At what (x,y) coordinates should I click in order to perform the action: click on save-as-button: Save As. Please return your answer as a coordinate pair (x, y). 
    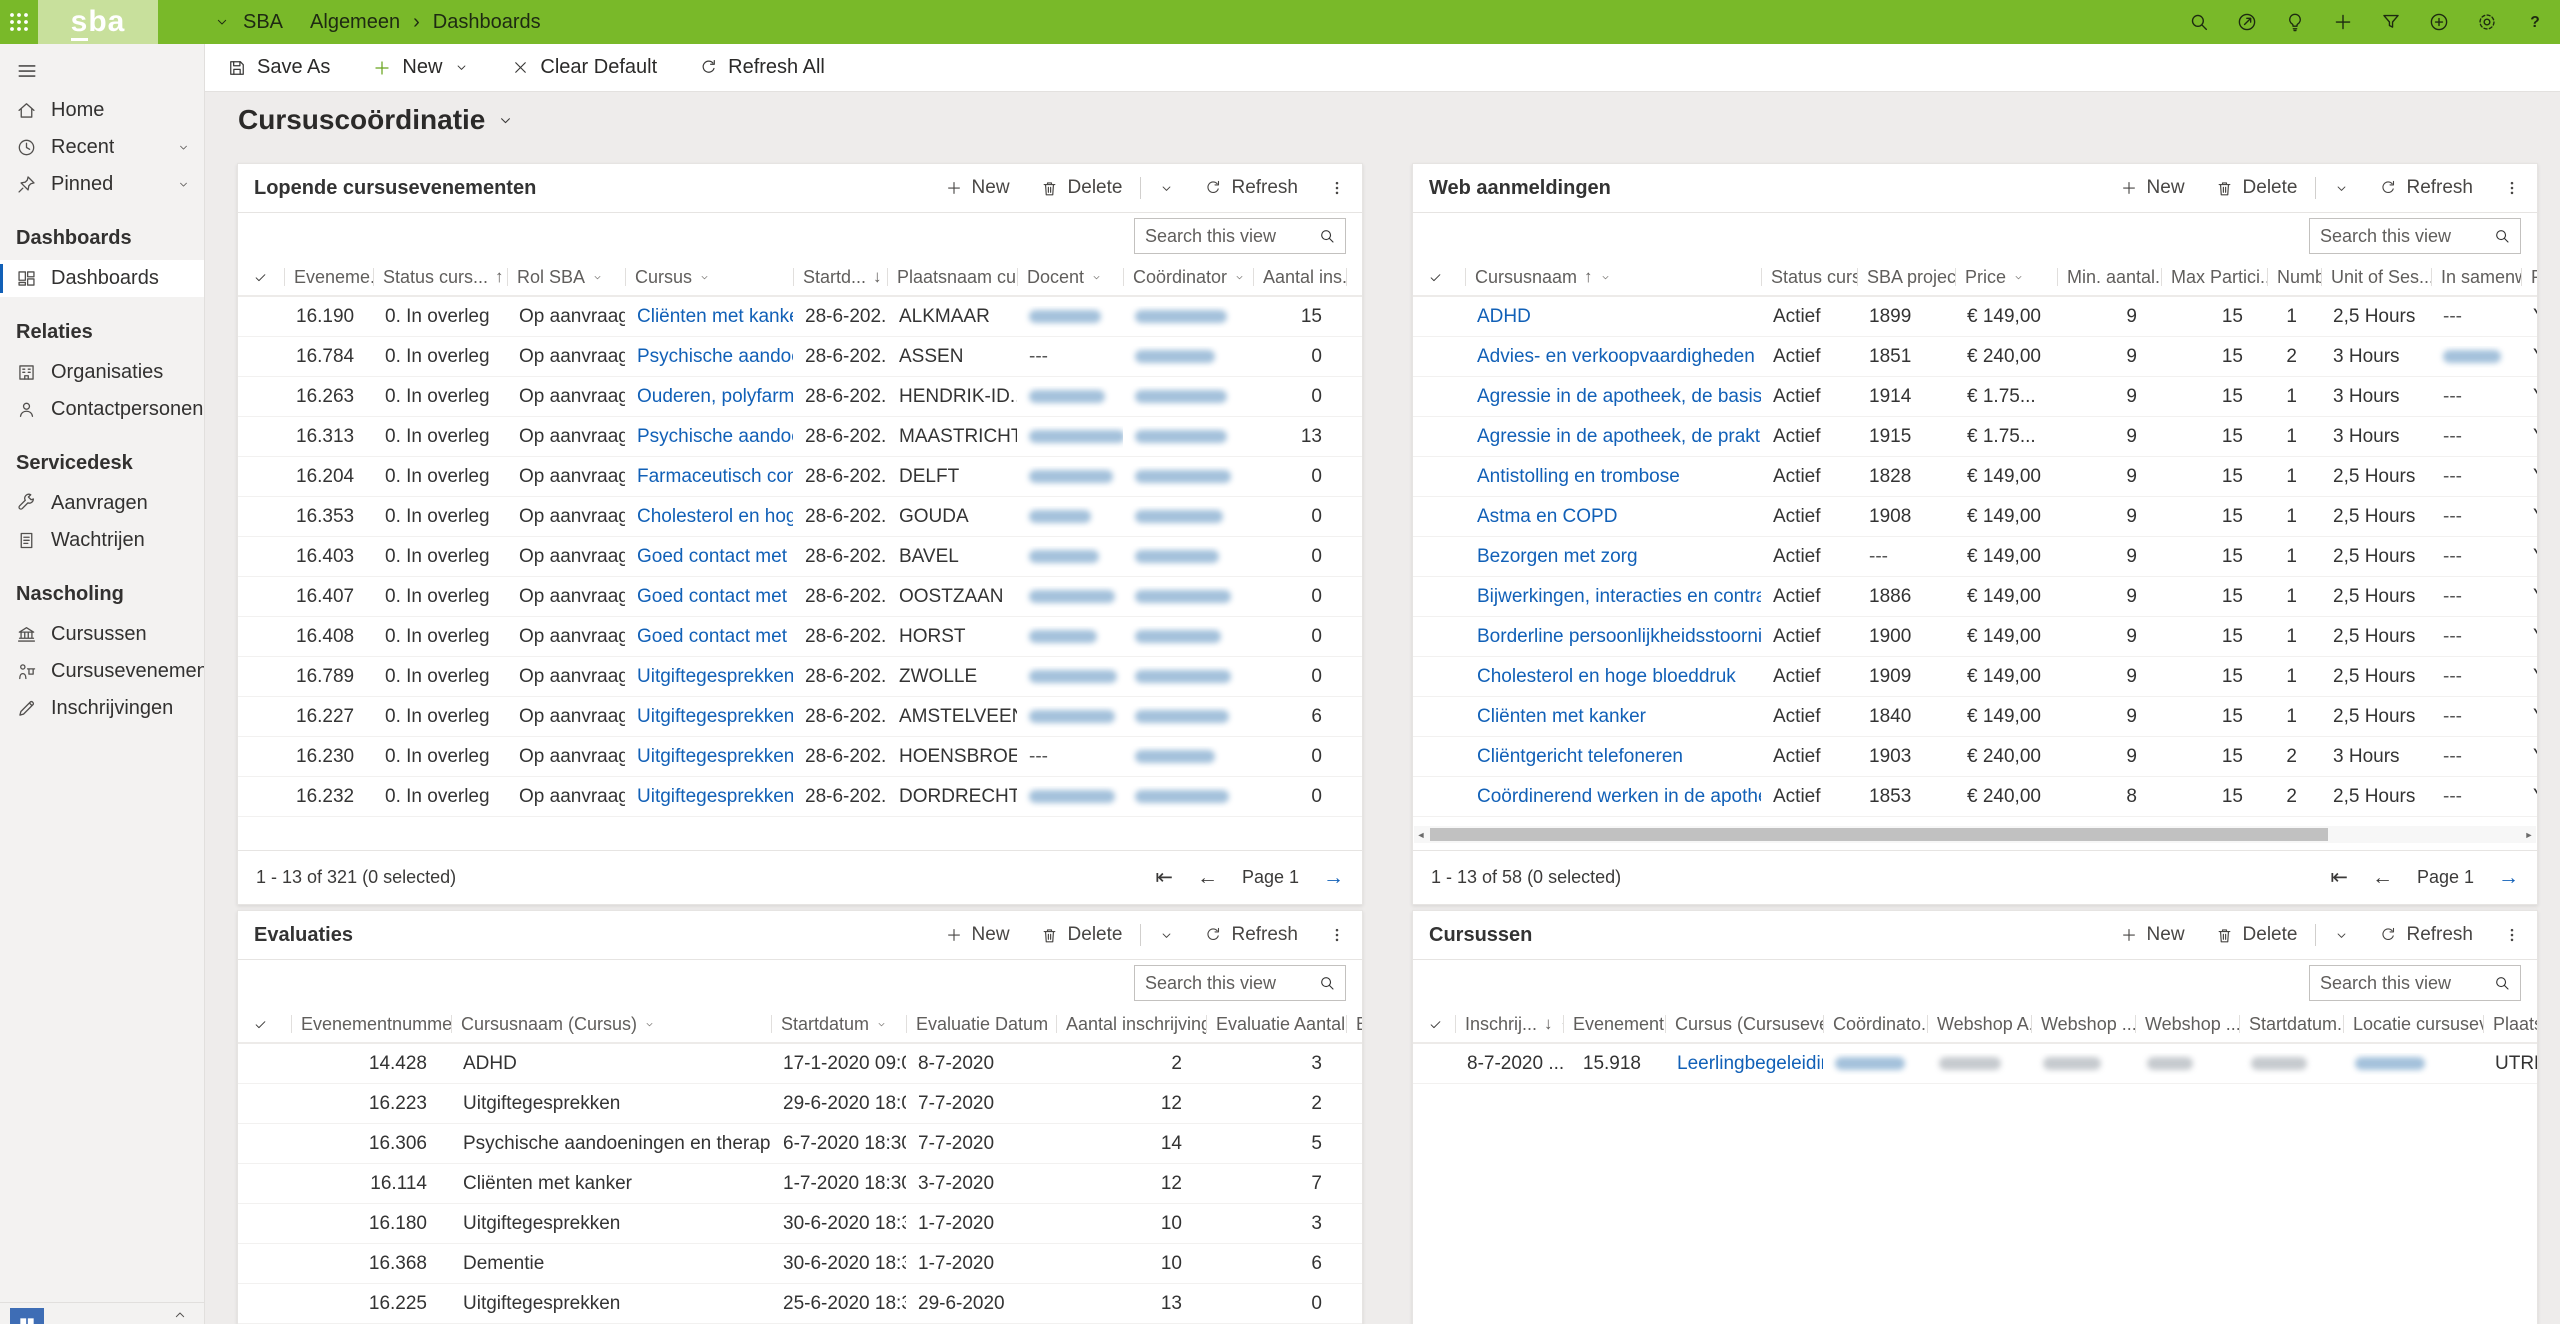
    Looking at the image, I should click on (278, 67).